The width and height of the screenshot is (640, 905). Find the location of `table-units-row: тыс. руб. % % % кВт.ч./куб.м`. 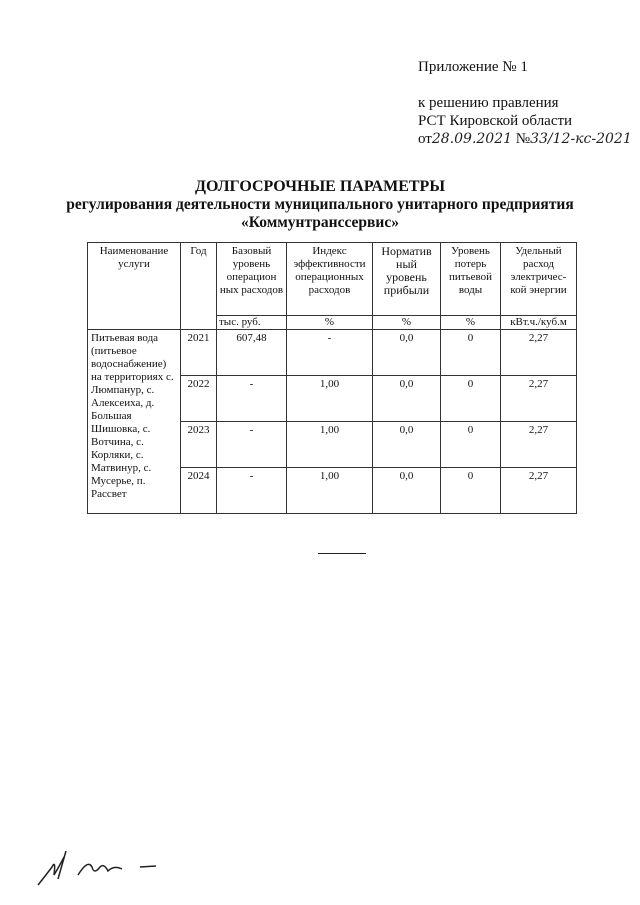

table-units-row: тыс. руб. % % % кВт.ч./куб.м is located at coordinates (332, 322).